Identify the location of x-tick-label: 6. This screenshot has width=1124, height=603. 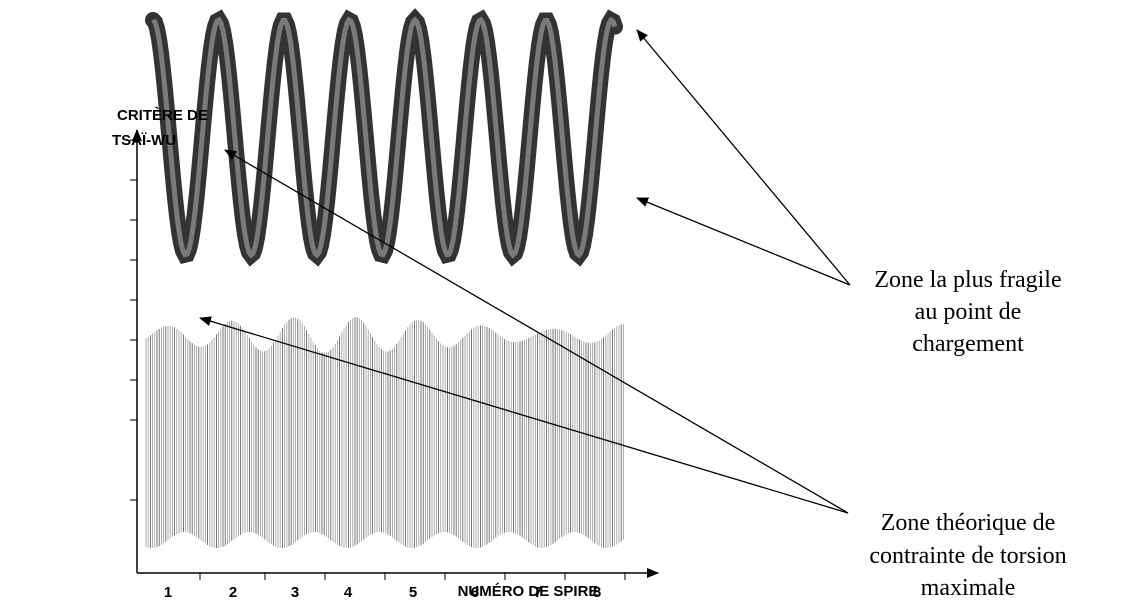
(475, 592).